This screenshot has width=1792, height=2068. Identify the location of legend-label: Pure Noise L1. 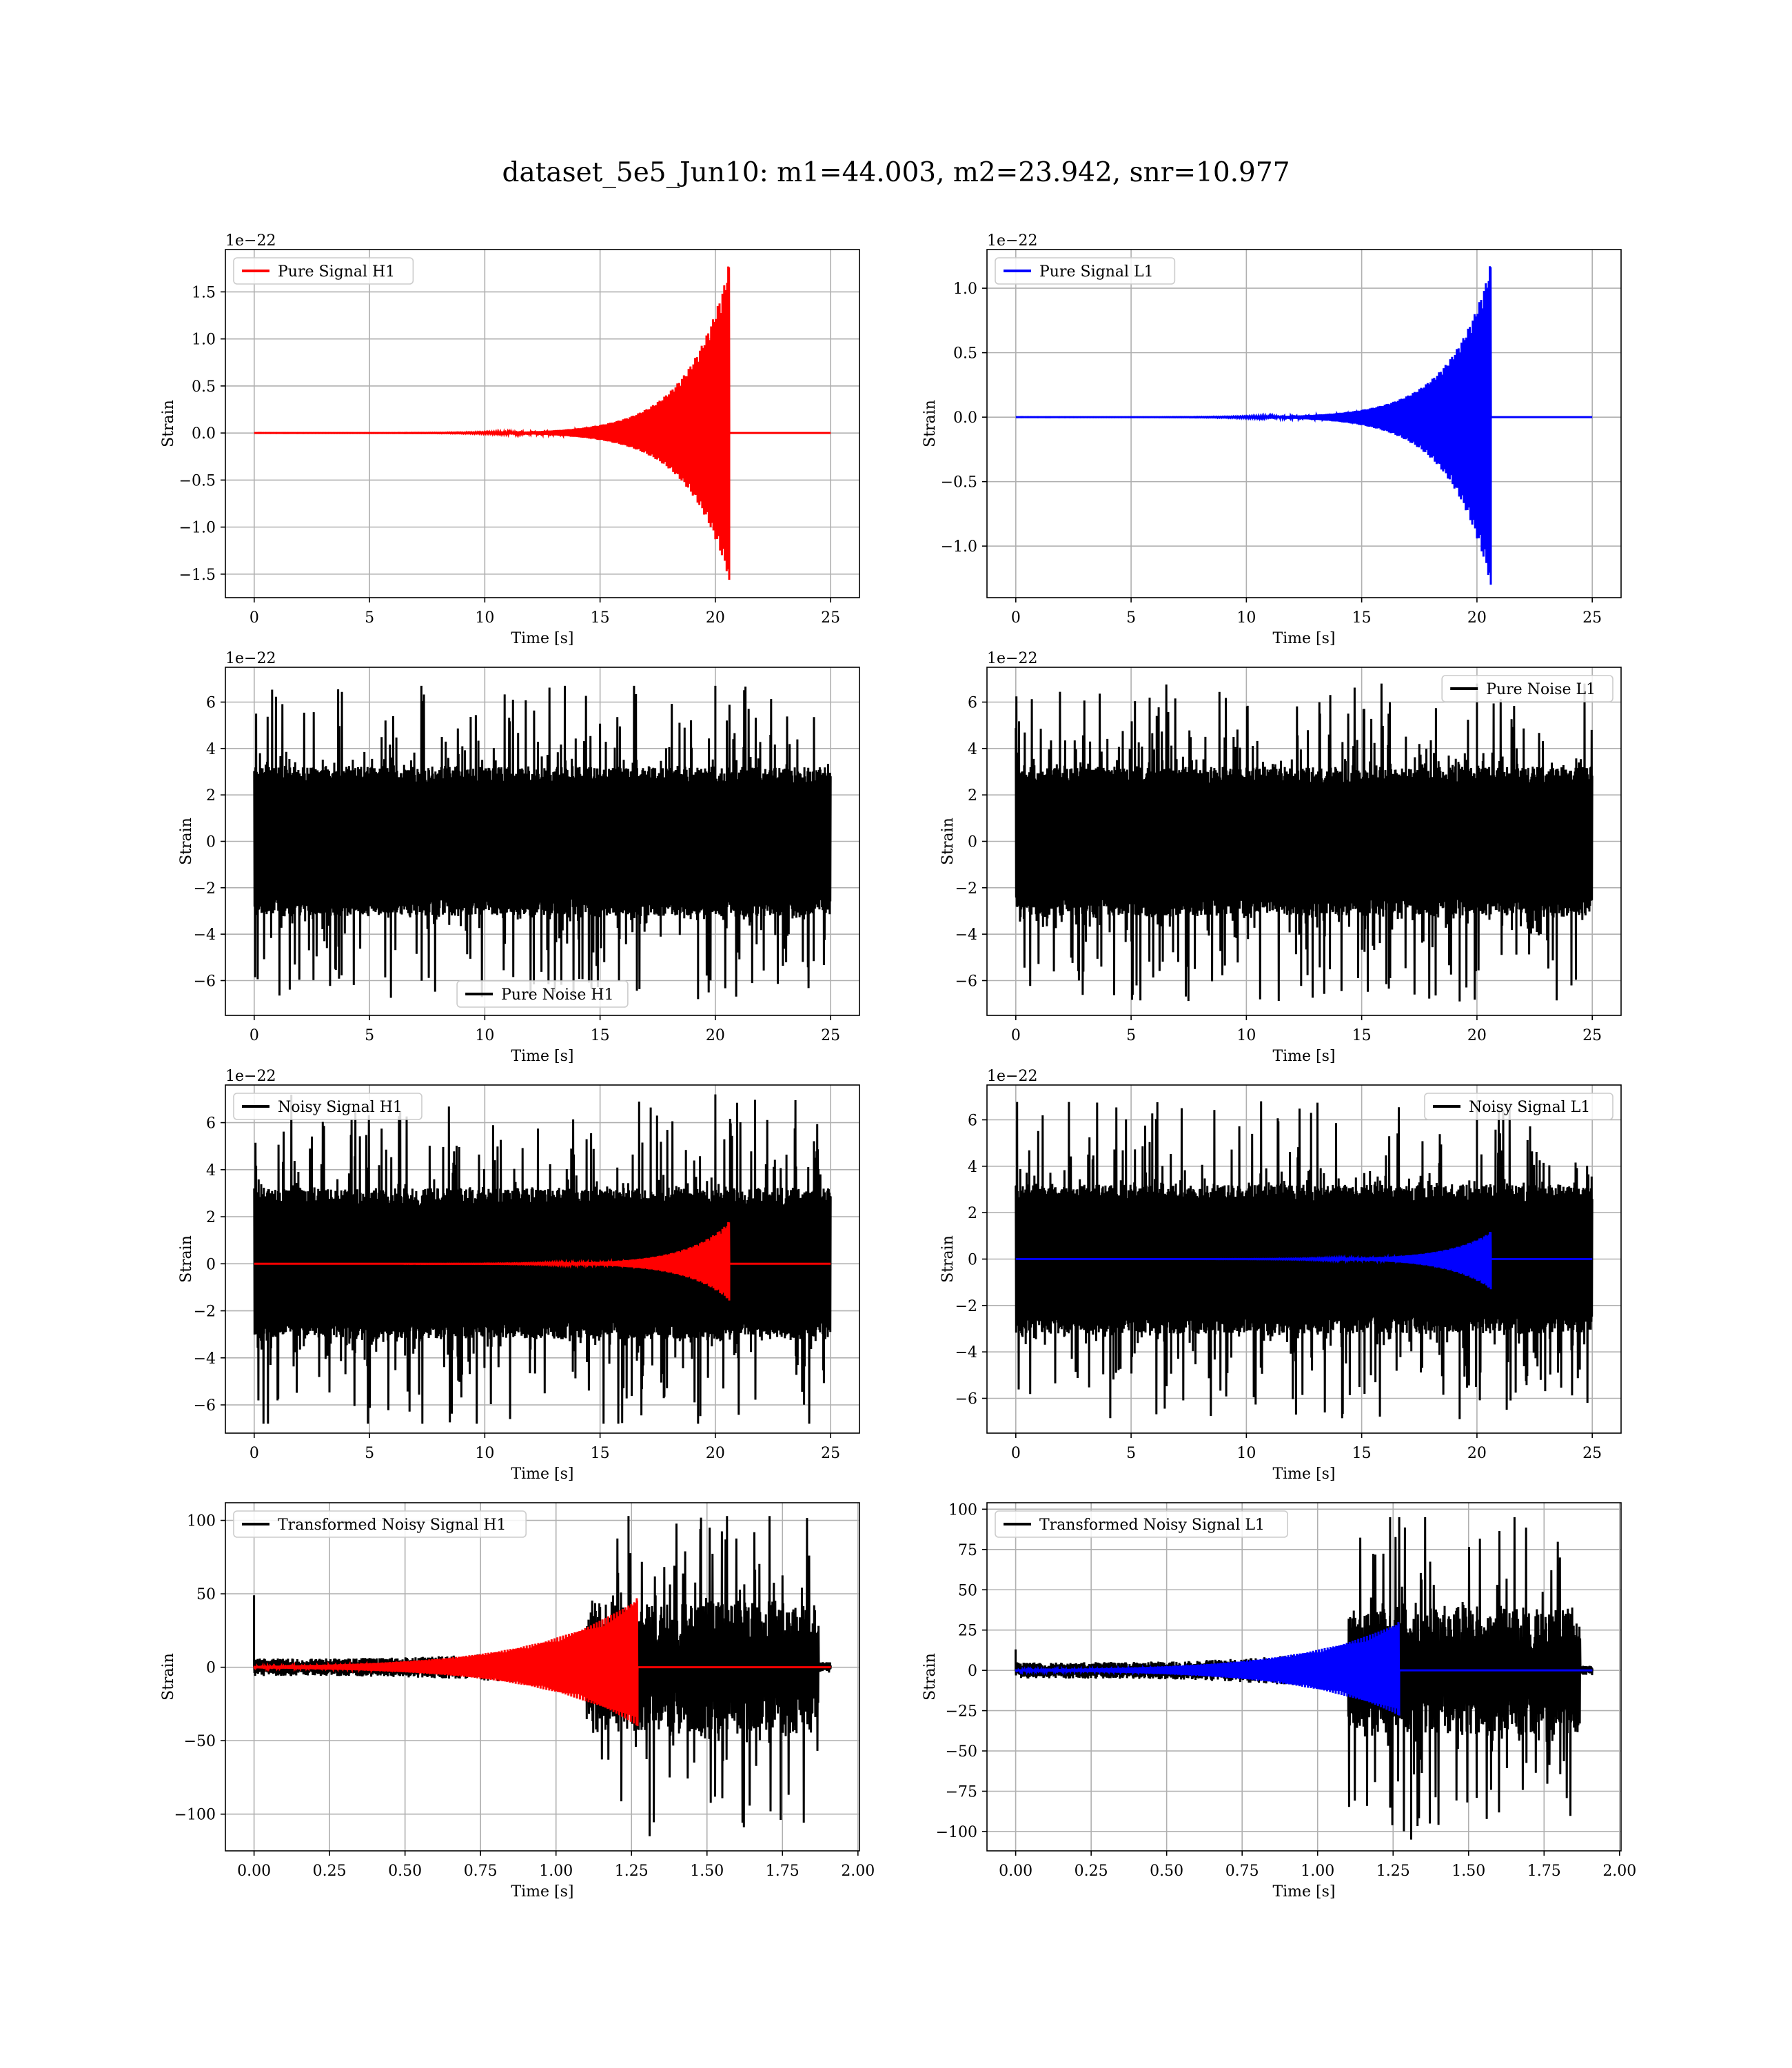
(1541, 689).